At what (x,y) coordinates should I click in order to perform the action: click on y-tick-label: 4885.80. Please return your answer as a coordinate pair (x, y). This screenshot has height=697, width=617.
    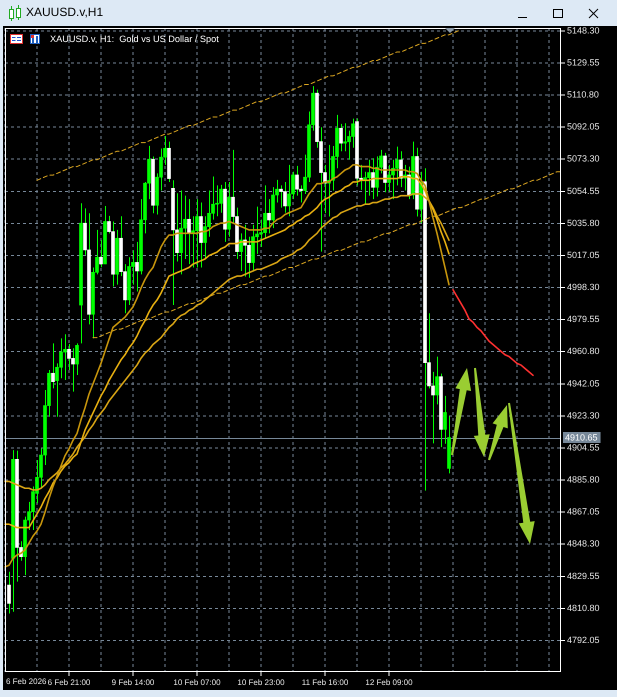
    Looking at the image, I should click on (583, 479).